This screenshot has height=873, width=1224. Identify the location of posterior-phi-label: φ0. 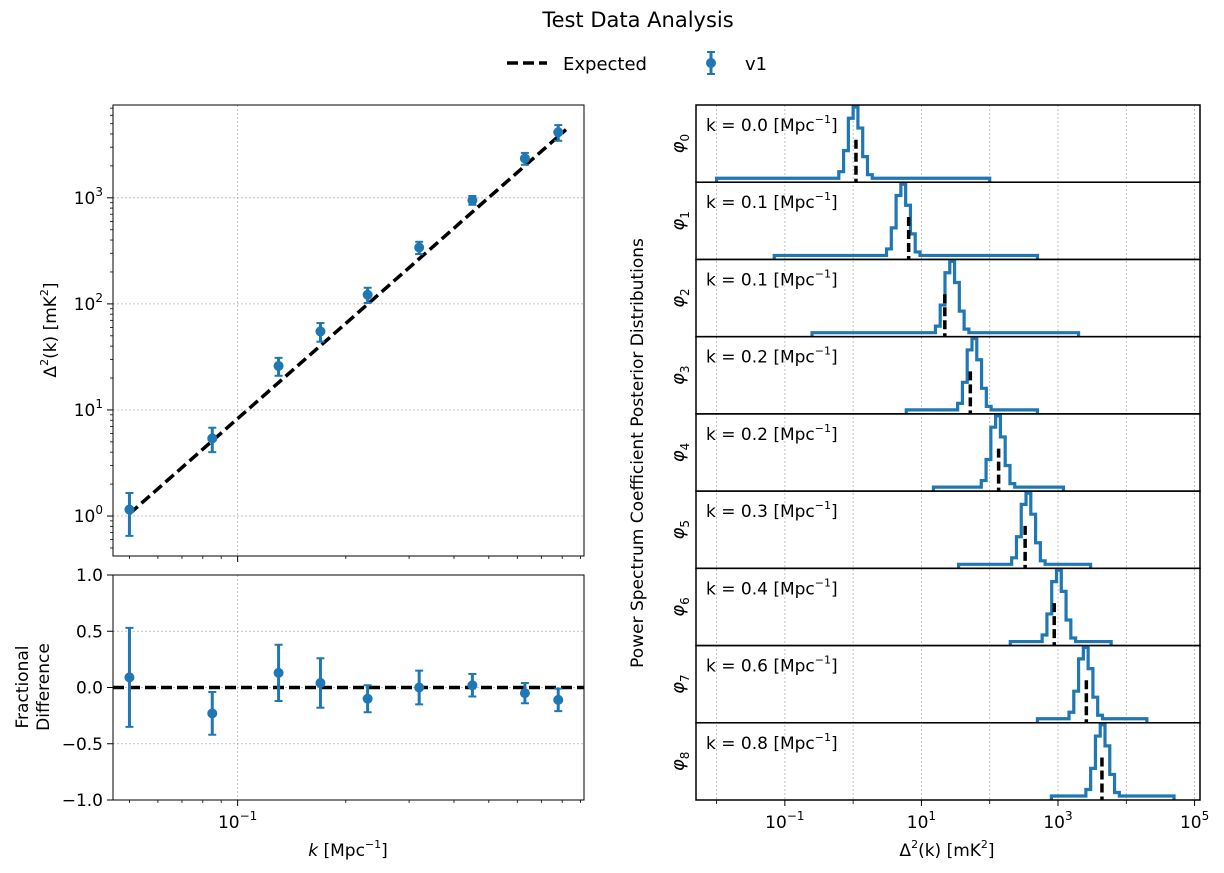
(680, 144).